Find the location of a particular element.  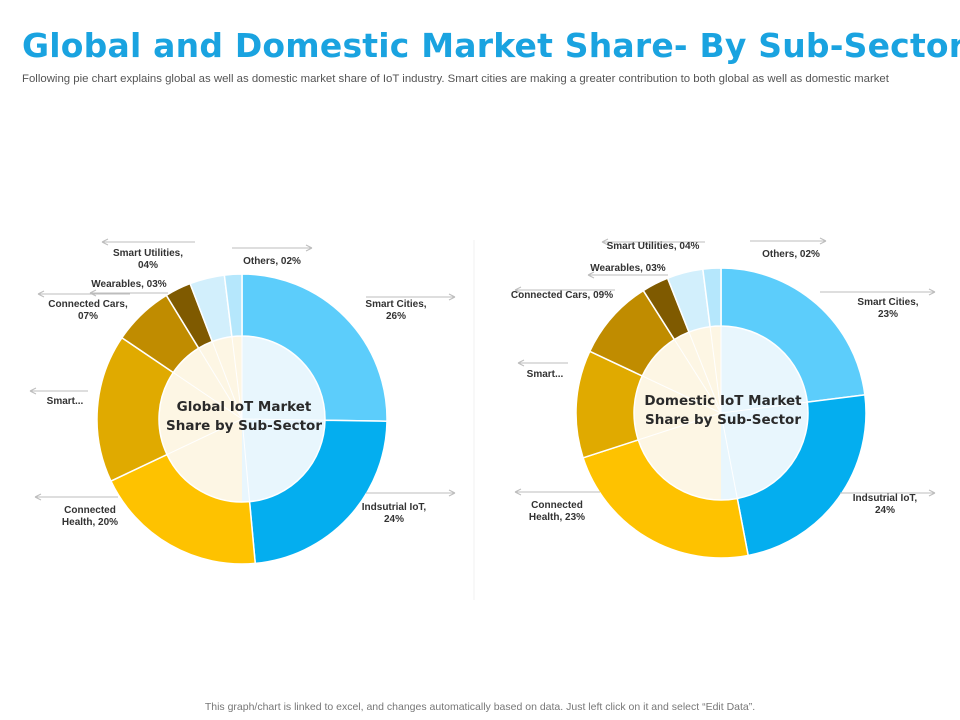

global-center-title: Global IoT Market Share by Sub-Sector is located at coordinates (244, 416).